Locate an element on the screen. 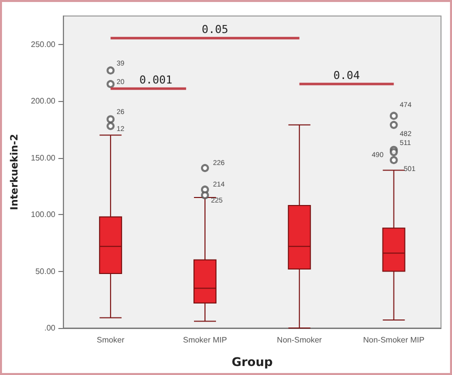 The width and height of the screenshot is (452, 375). x-tick-label: Non-Smoker MIP is located at coordinates (393, 340).